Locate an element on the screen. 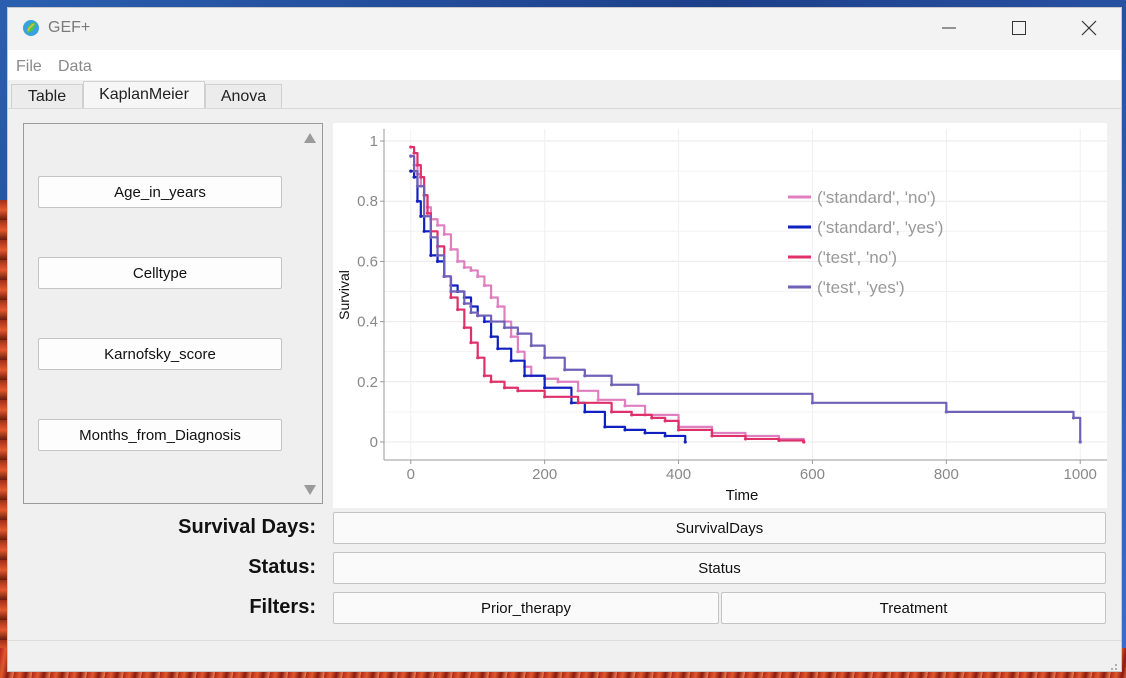 This screenshot has width=1126, height=678. close-button is located at coordinates (1089, 28).